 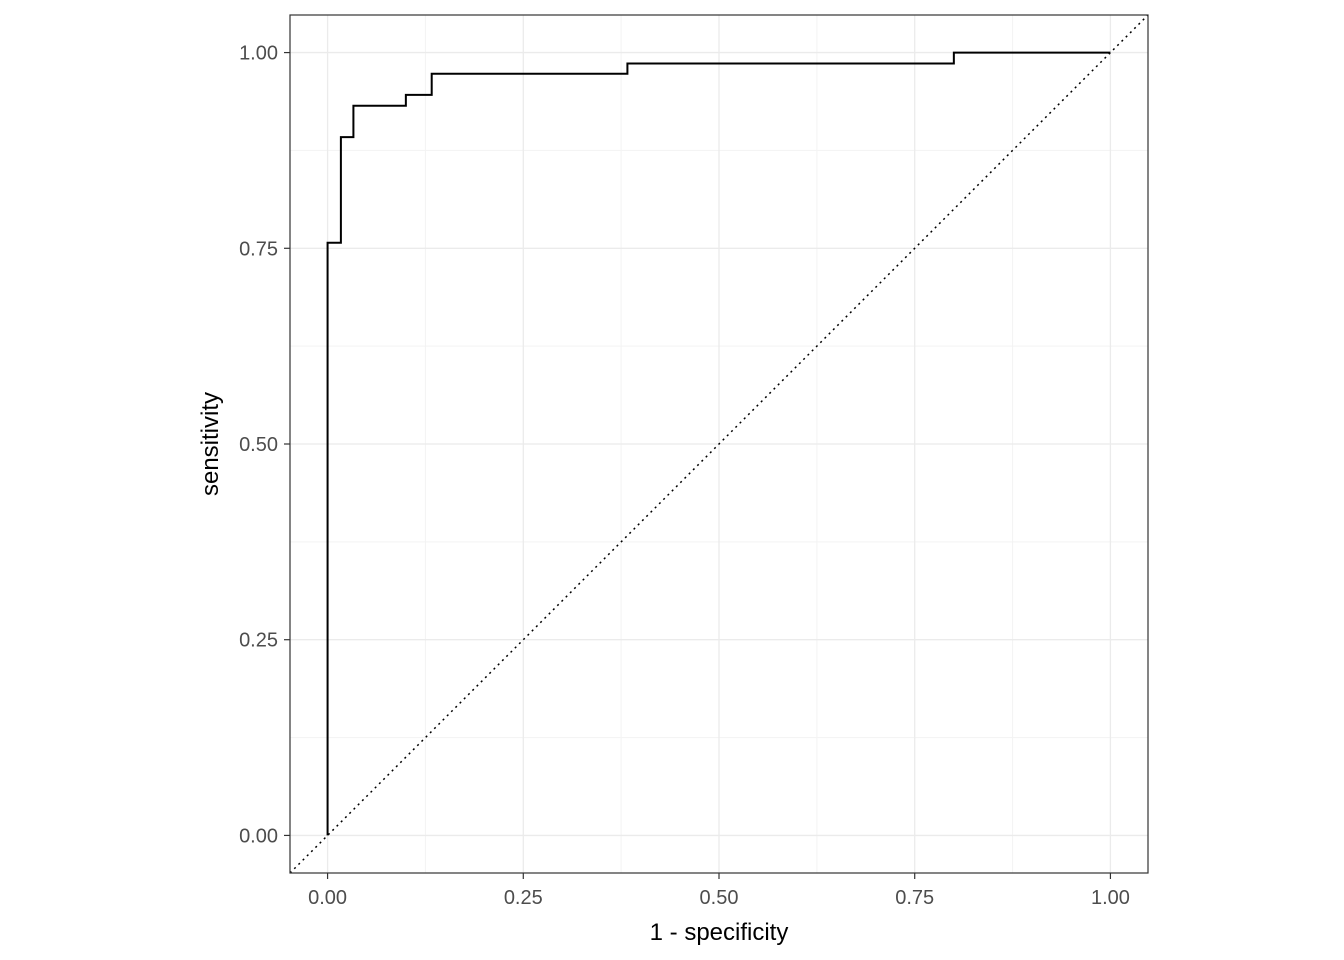 What do you see at coordinates (327, 898) in the screenshot?
I see `x-tick-label: 0.00` at bounding box center [327, 898].